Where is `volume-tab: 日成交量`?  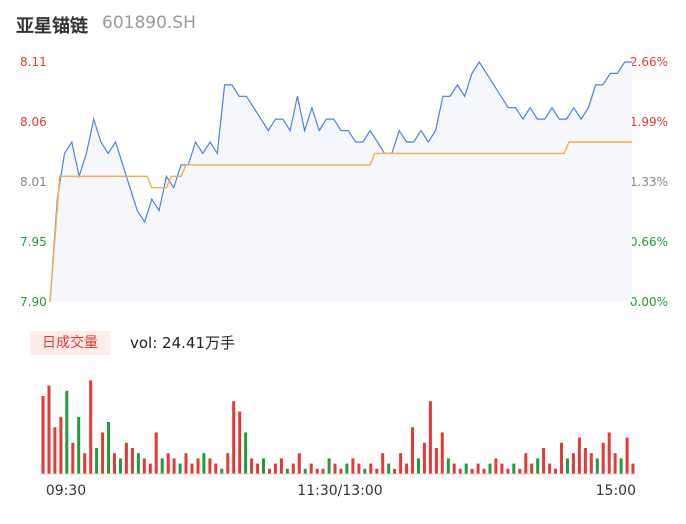 volume-tab: 日成交量 is located at coordinates (70, 343).